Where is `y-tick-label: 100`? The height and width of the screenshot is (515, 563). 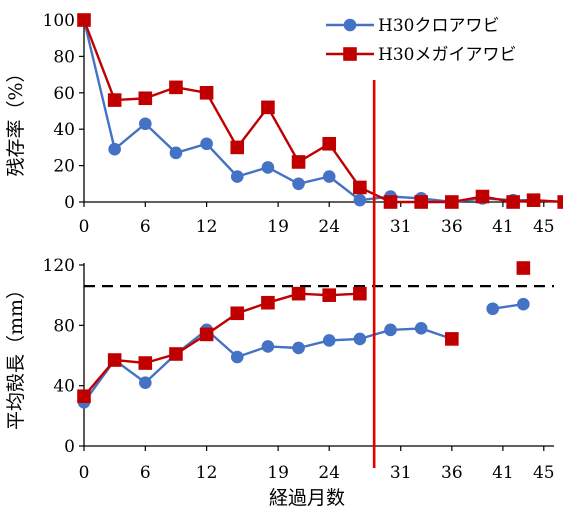
y-tick-label: 100 is located at coordinates (59, 21).